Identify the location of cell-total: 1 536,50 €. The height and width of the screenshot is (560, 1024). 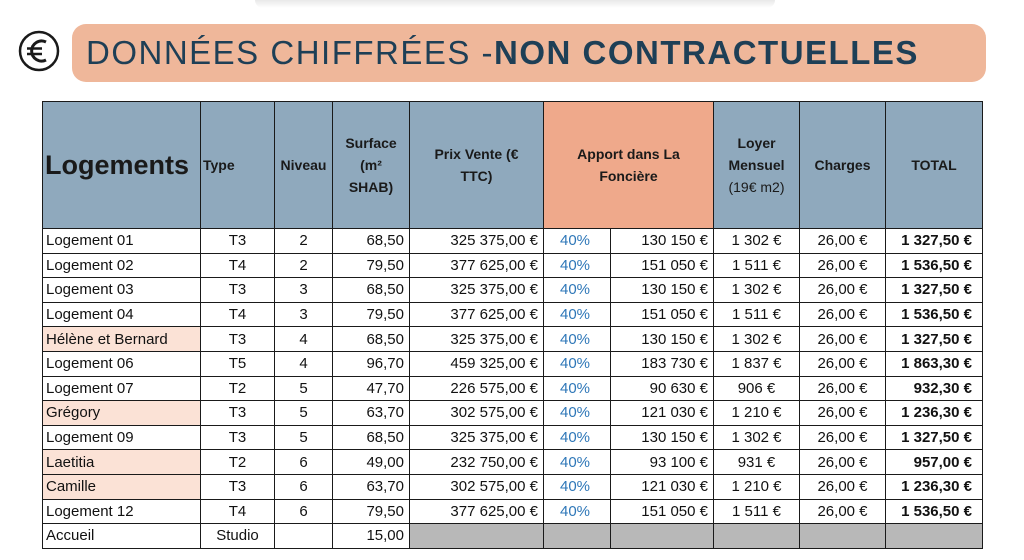
(934, 314).